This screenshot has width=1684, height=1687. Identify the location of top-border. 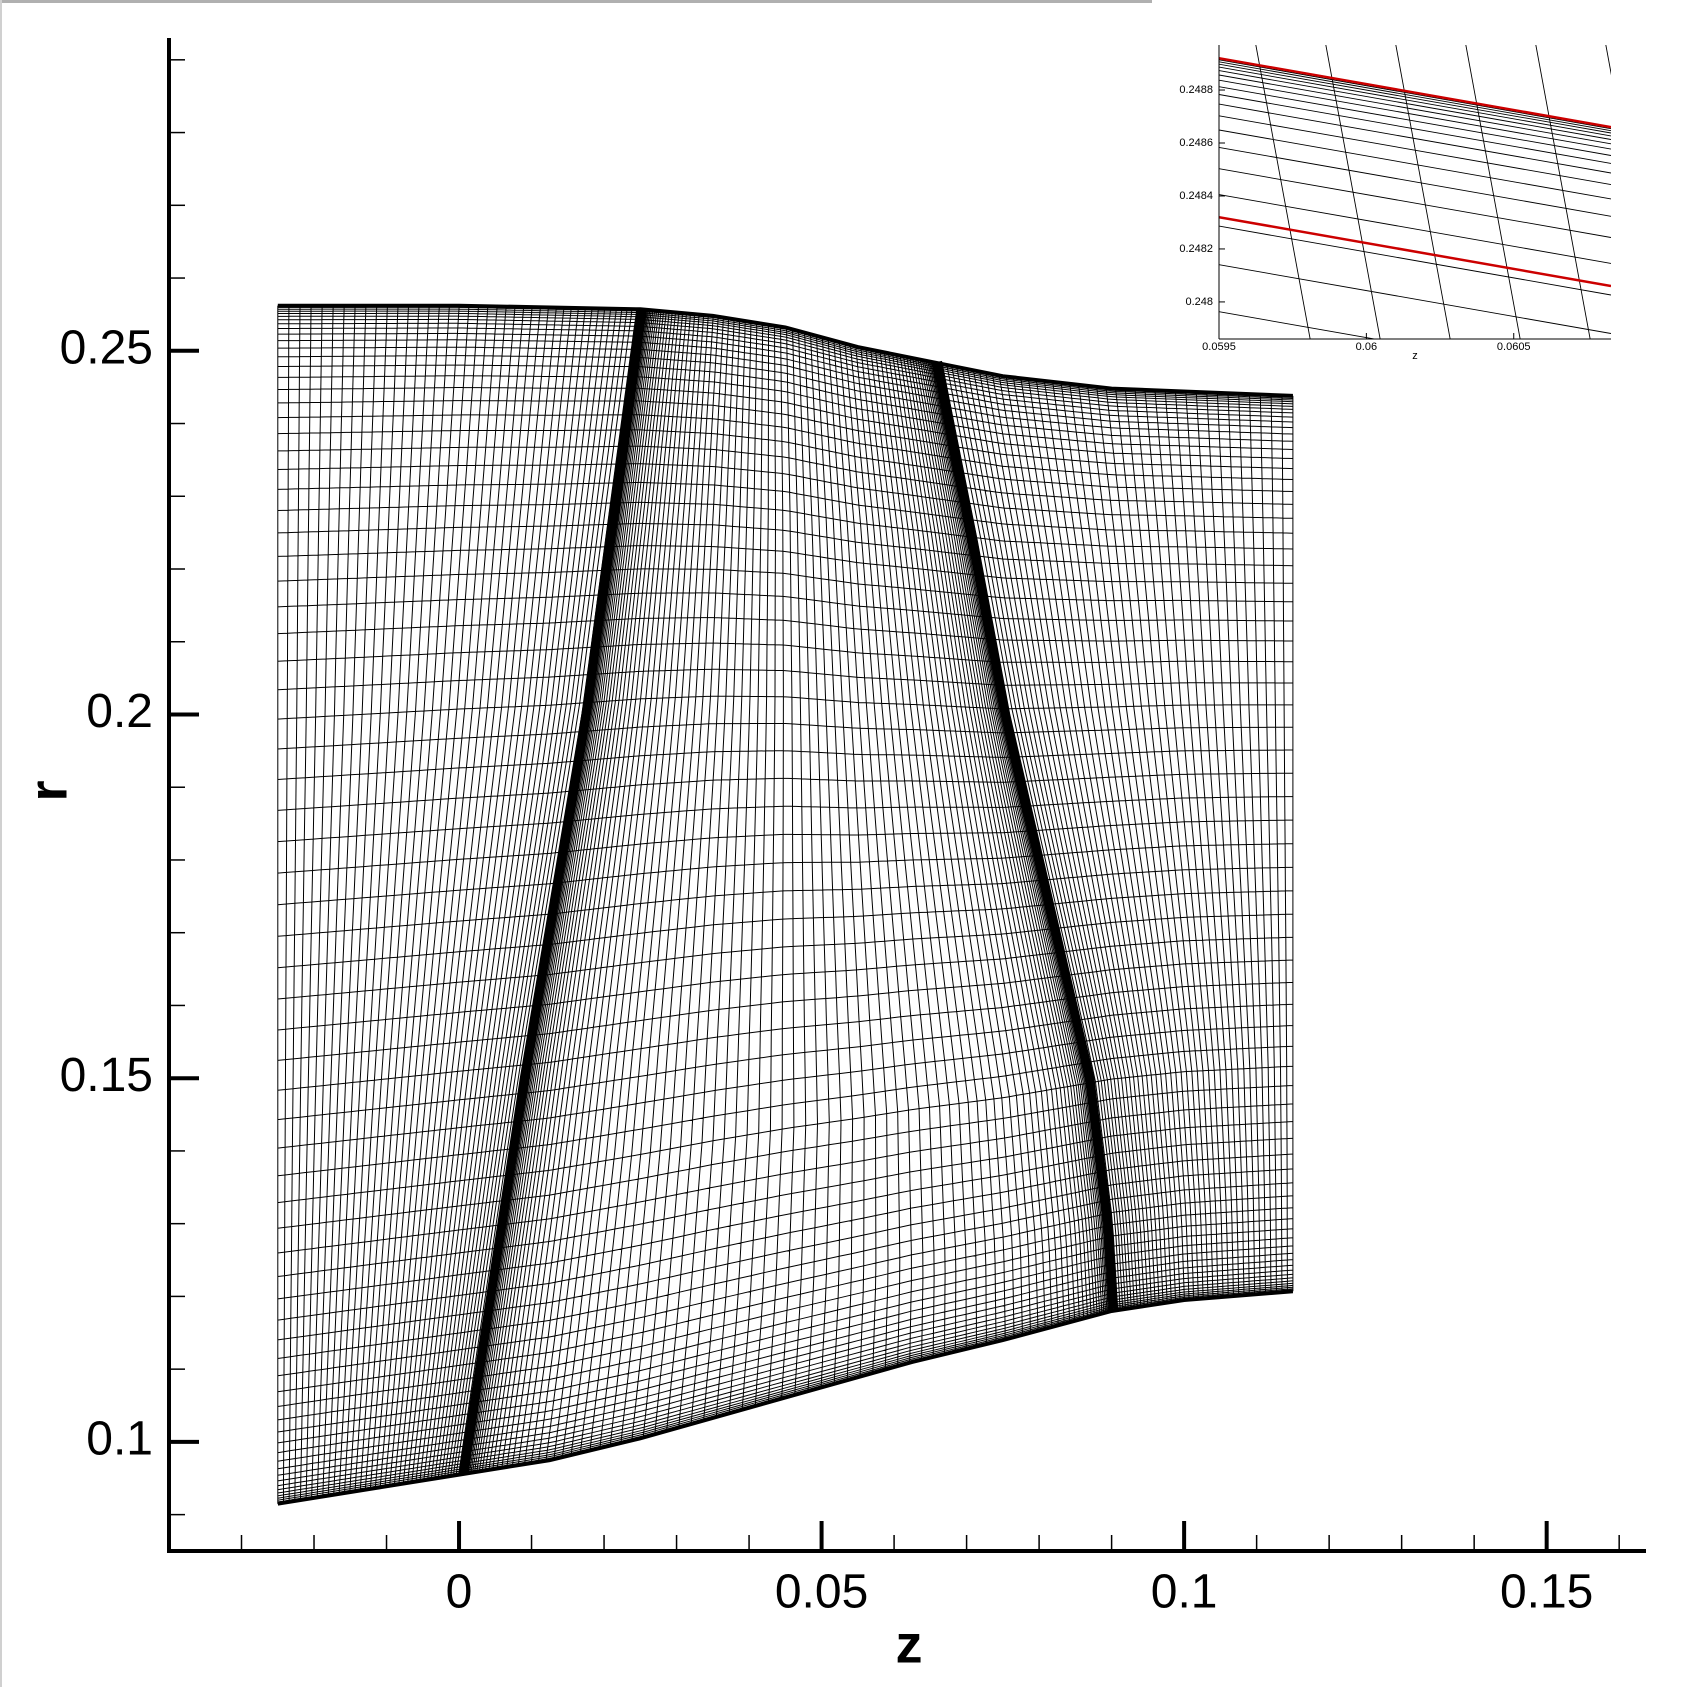
(576, 1).